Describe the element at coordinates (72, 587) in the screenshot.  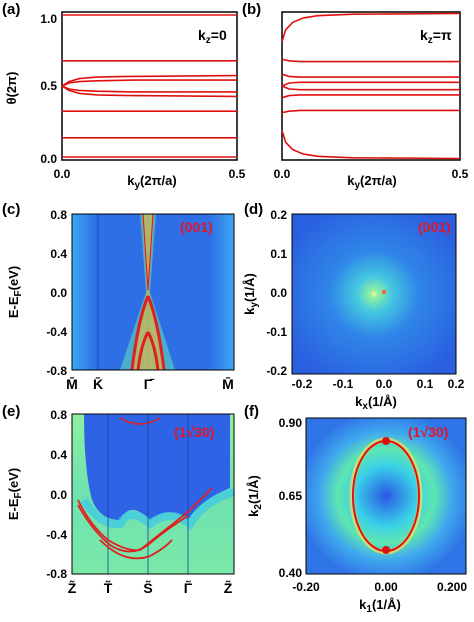
I see `x-tick-e-1: Z̃` at that location.